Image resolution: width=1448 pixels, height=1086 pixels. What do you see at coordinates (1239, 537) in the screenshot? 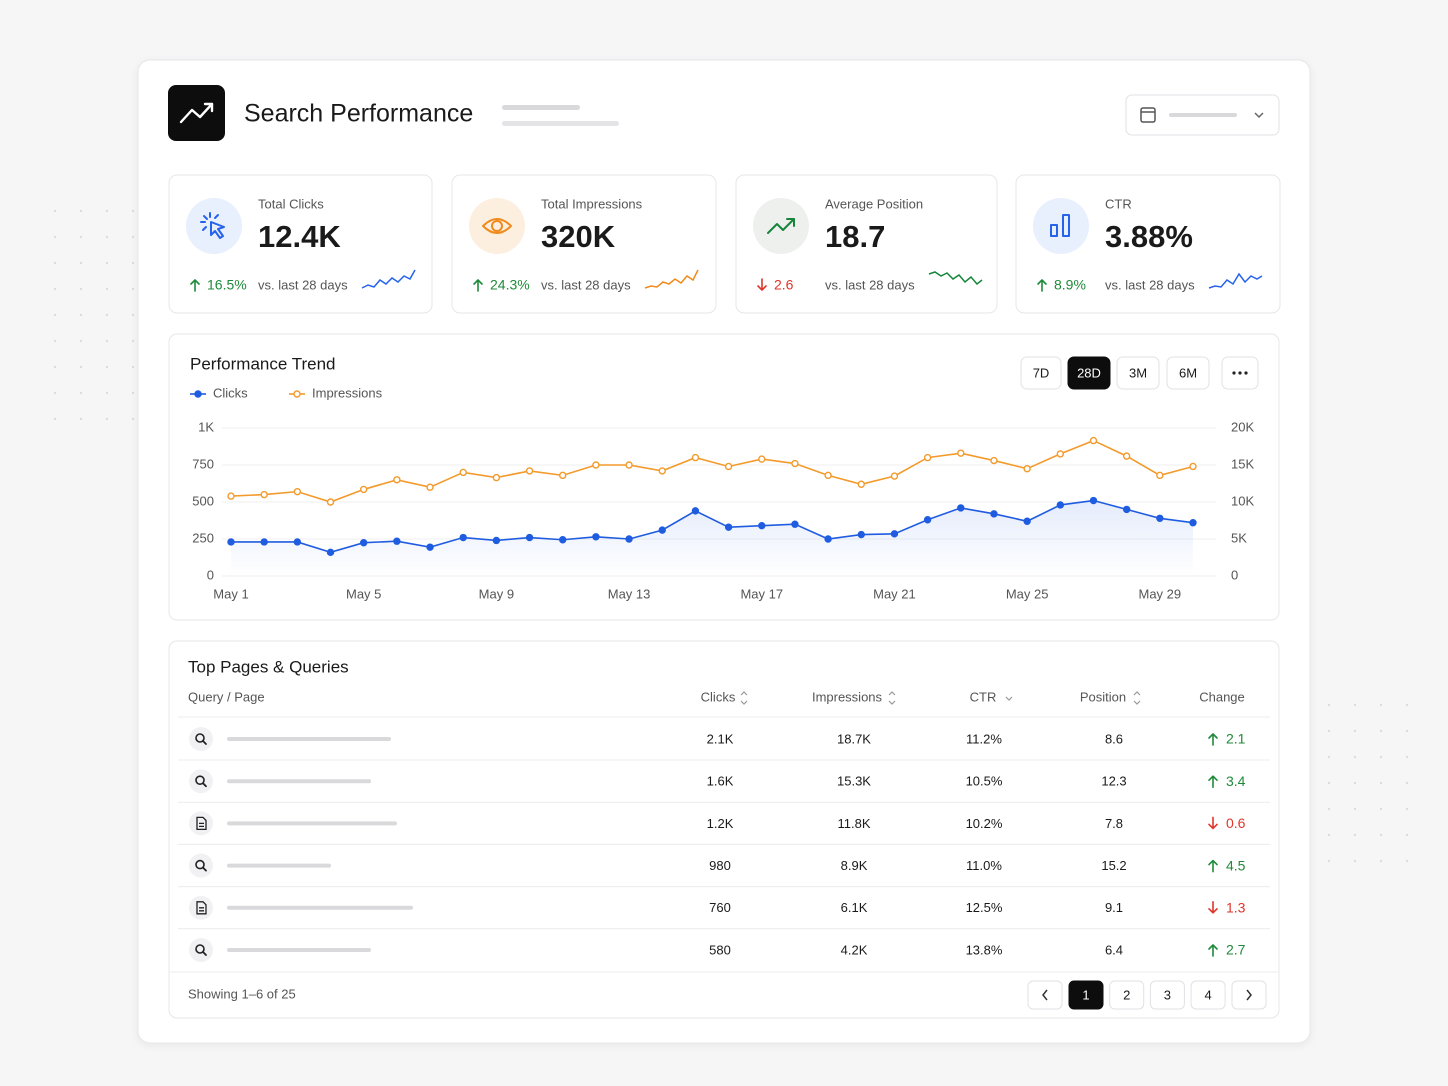
I see `y2-tick-label: 5K` at bounding box center [1239, 537].